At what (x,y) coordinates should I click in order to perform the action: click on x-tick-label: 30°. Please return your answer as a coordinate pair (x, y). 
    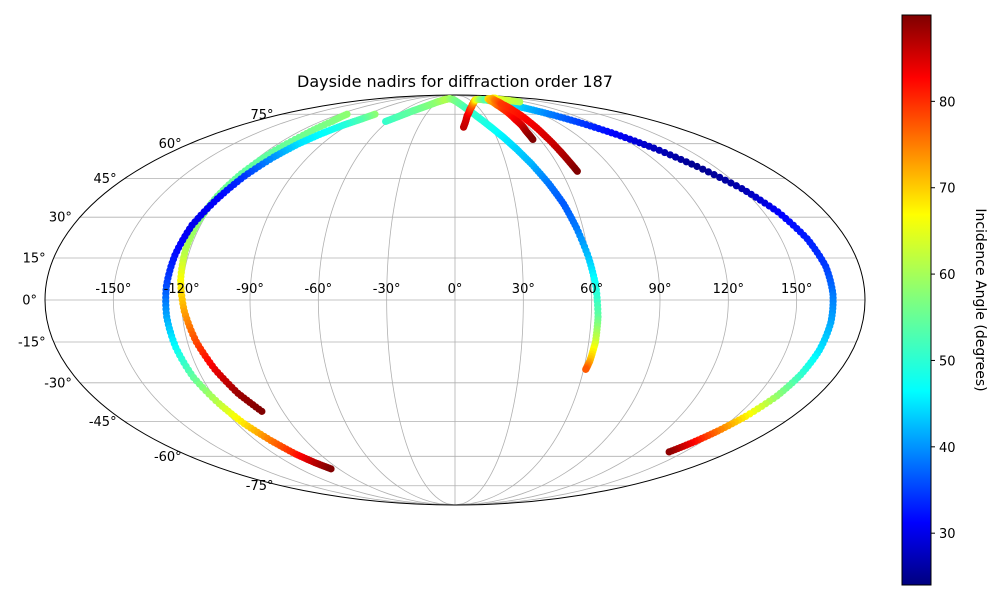
    Looking at the image, I should click on (523, 289).